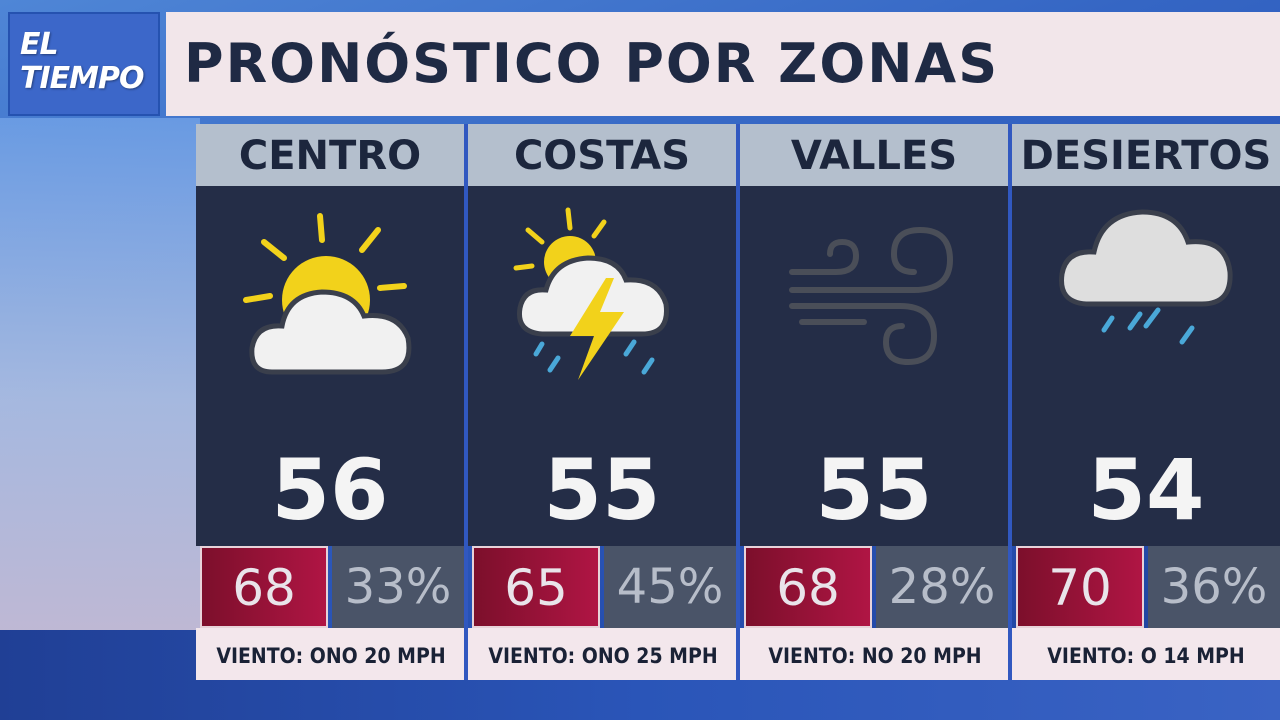  Describe the element at coordinates (82, 78) in the screenshot. I see `logo-line-2: TIEMPO` at that location.